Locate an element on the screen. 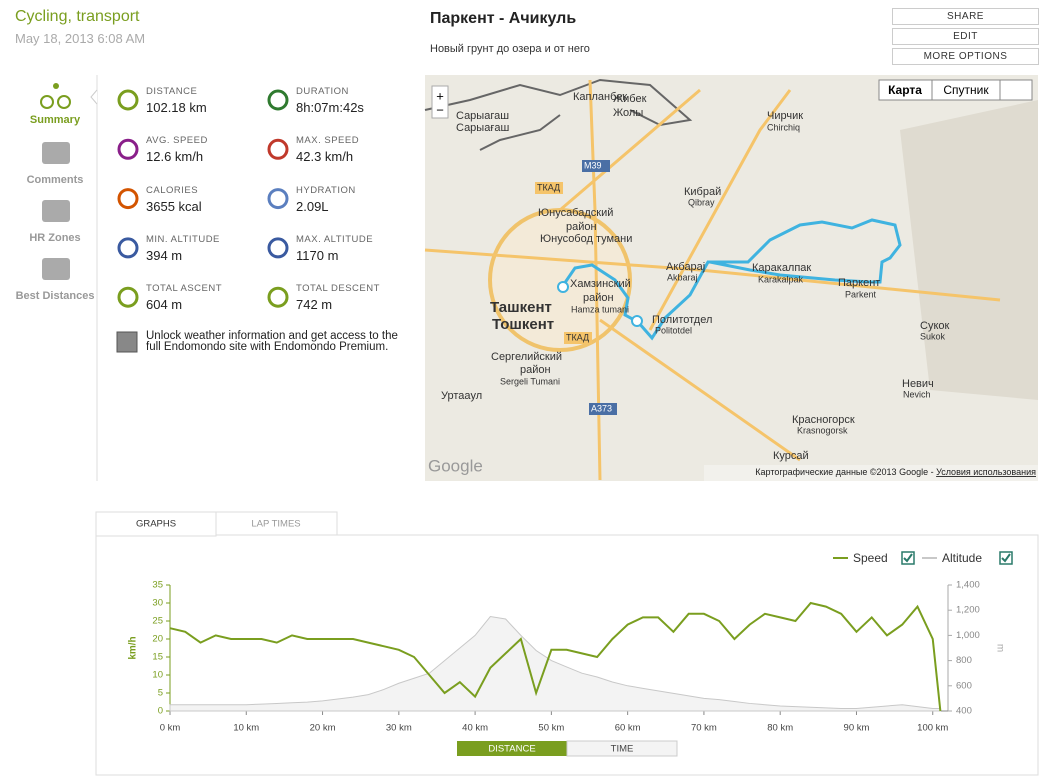 The image size is (1060, 783). map-label: Невич is located at coordinates (918, 384).